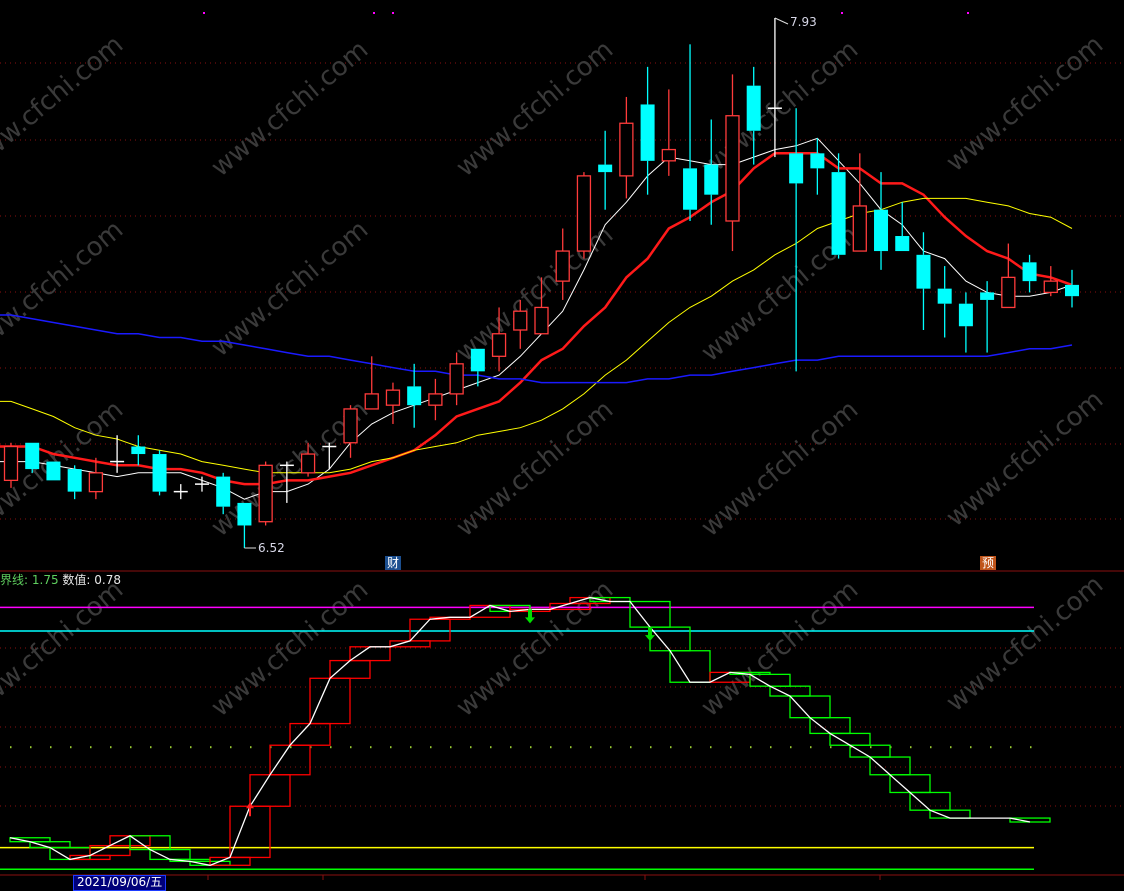  What do you see at coordinates (271, 548) in the screenshot?
I see `low-price-label: 6.52` at bounding box center [271, 548].